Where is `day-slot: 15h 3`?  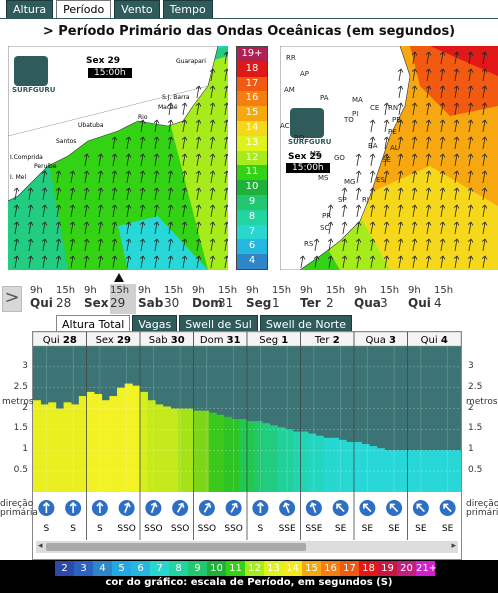 day-slot: 15h 3 is located at coordinates (393, 299).